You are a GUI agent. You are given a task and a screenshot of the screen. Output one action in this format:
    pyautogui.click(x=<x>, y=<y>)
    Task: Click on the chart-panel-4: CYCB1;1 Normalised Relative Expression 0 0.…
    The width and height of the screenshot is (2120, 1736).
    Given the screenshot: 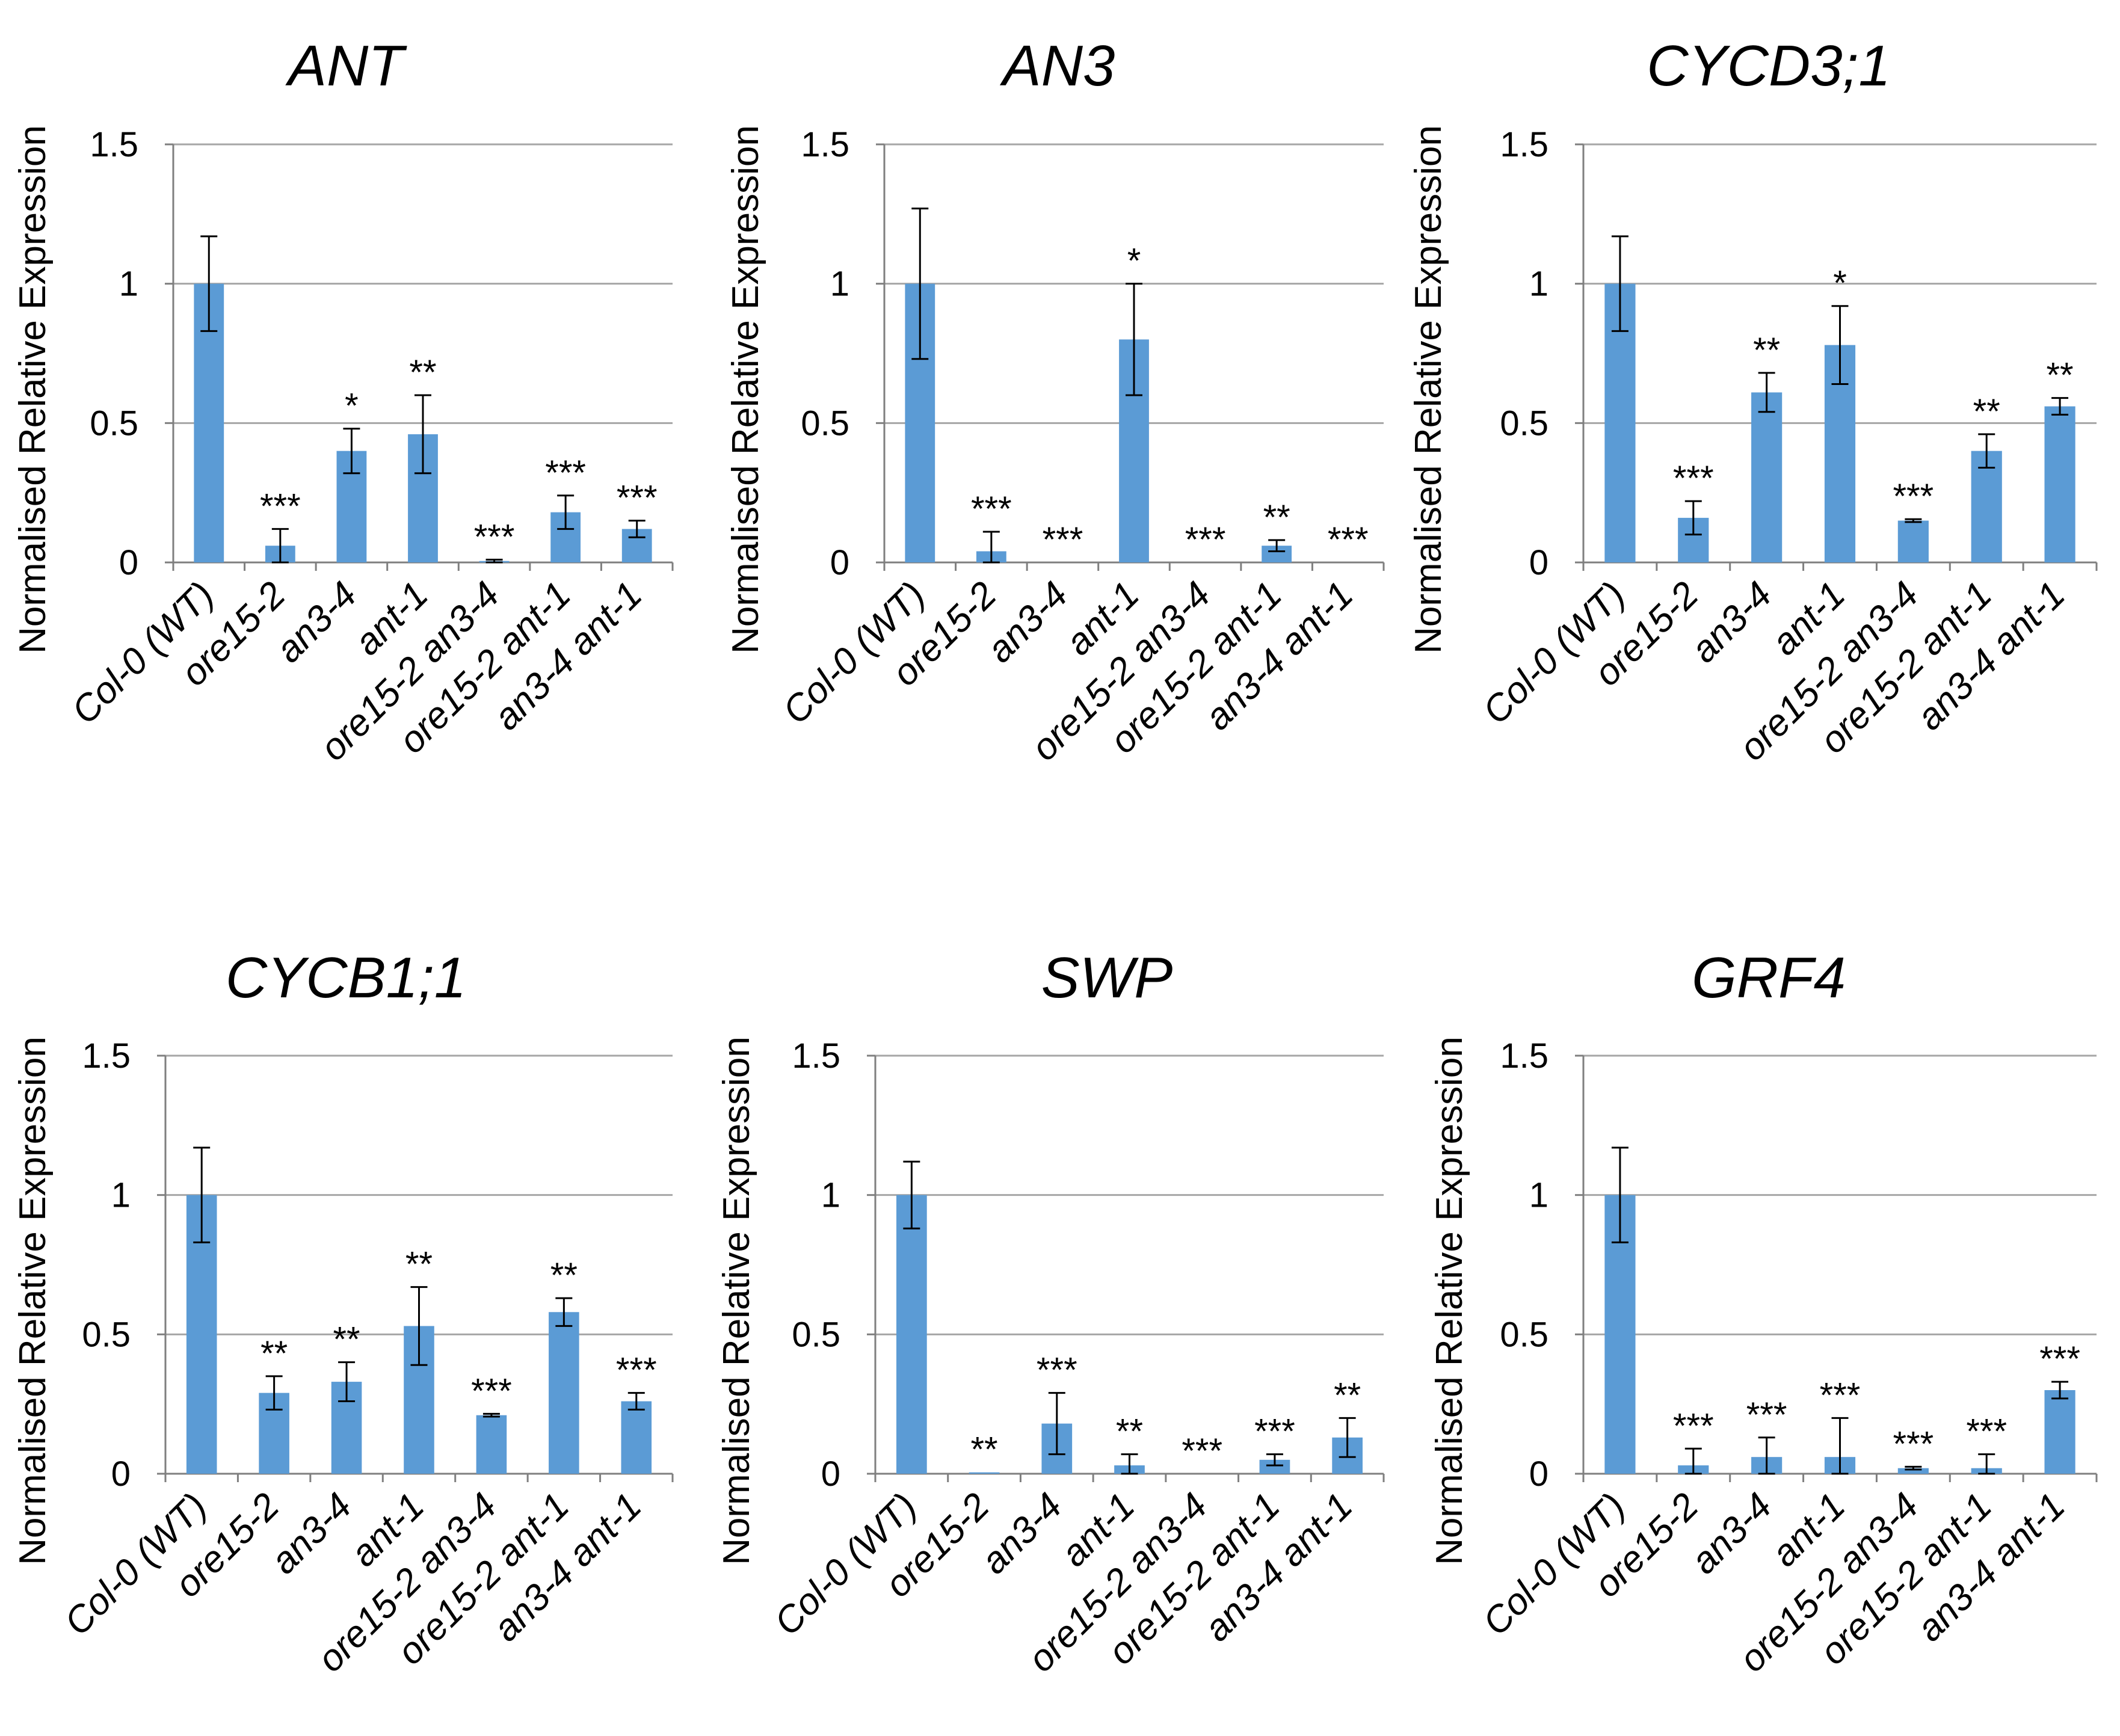 What is the action you would take?
    pyautogui.click(x=343, y=1313)
    